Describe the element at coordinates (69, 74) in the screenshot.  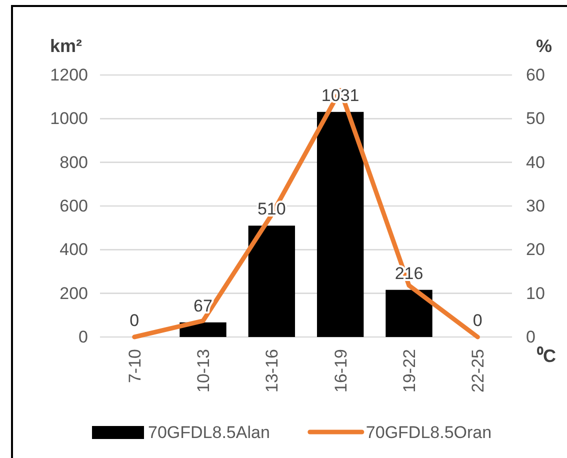
I see `y-tick-label: 1200` at that location.